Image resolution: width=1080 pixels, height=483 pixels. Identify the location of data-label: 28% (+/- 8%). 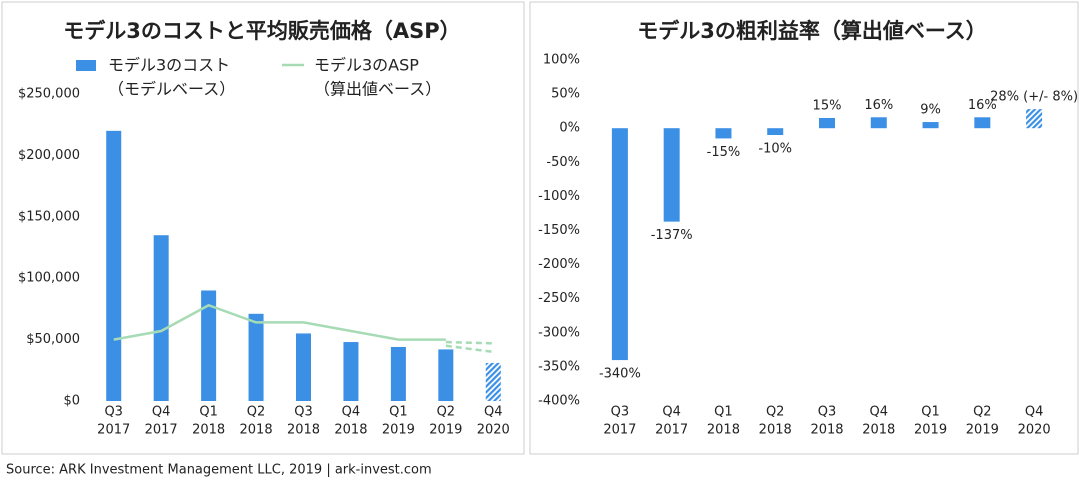
(1034, 97).